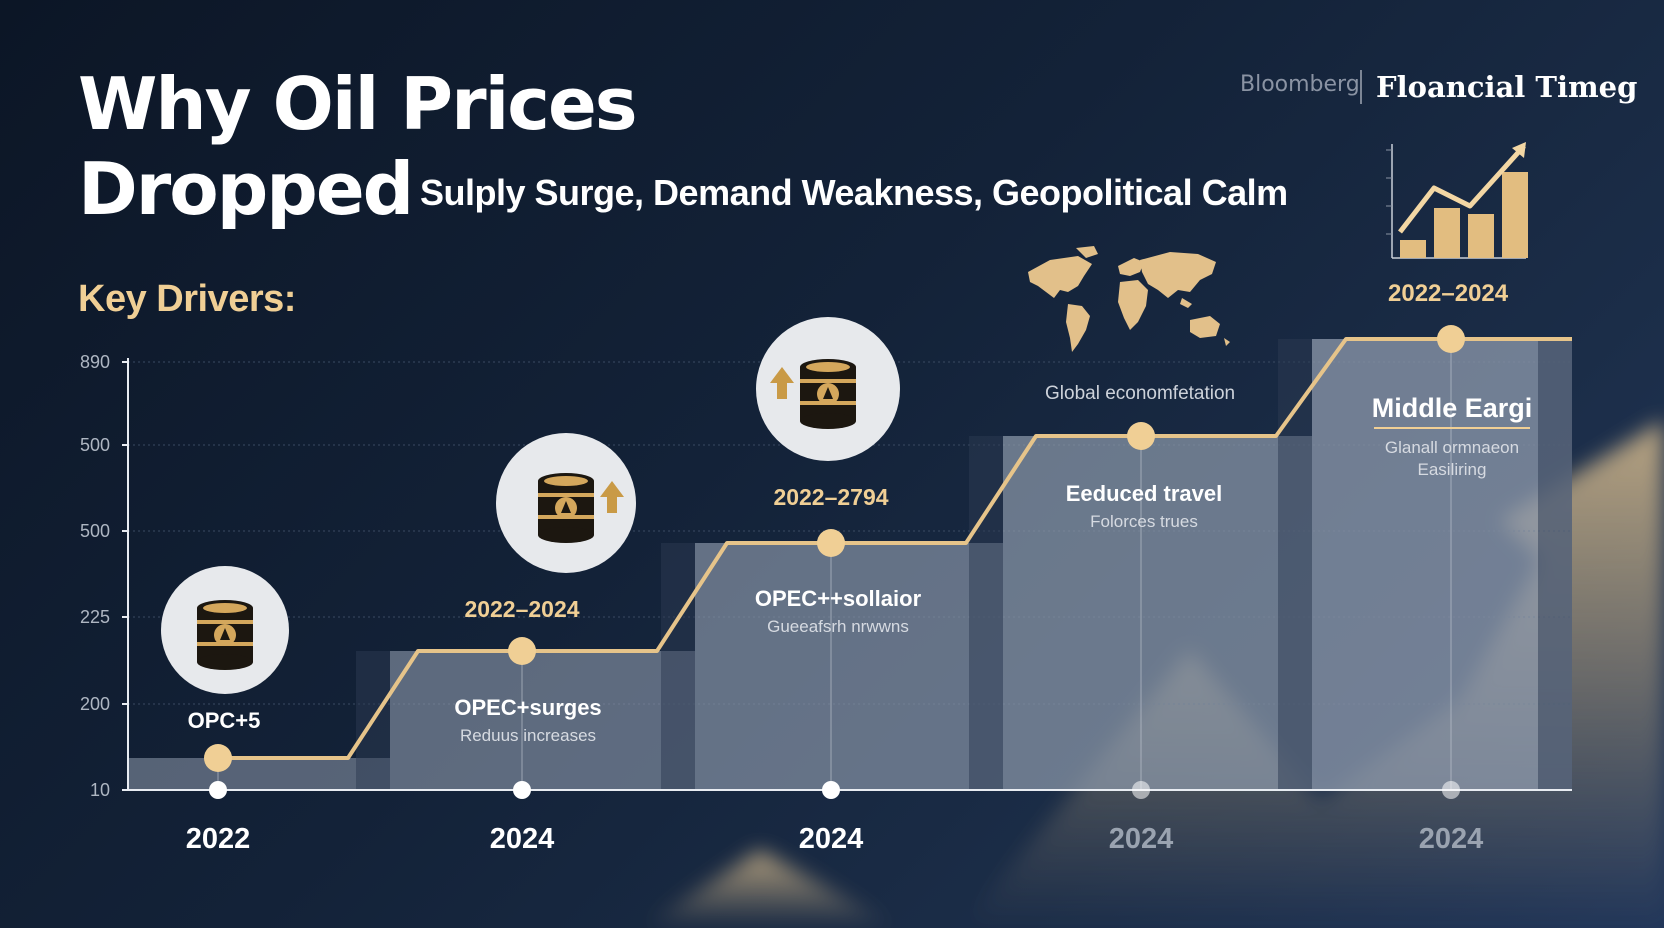  What do you see at coordinates (218, 839) in the screenshot?
I see `x-tick-label: 2022` at bounding box center [218, 839].